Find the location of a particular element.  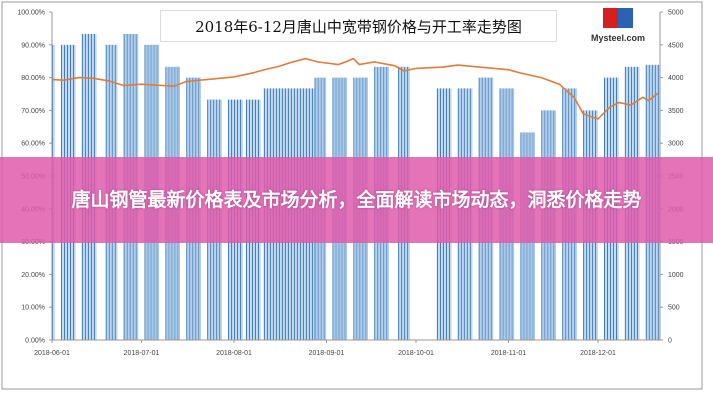

right-tick-label: 5000 is located at coordinates (676, 13).